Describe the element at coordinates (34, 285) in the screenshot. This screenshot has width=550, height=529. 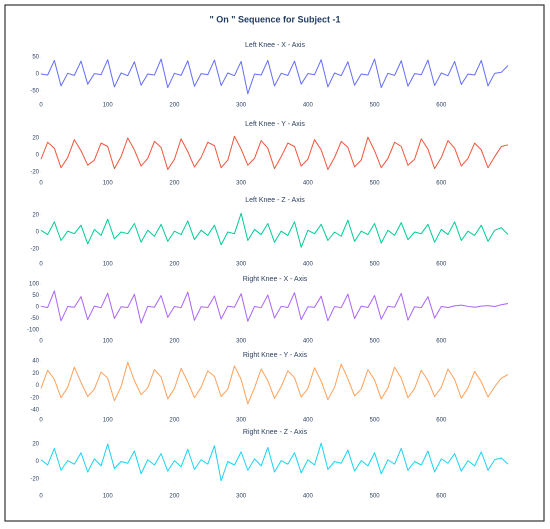
I see `y-tick-label: 100` at that location.